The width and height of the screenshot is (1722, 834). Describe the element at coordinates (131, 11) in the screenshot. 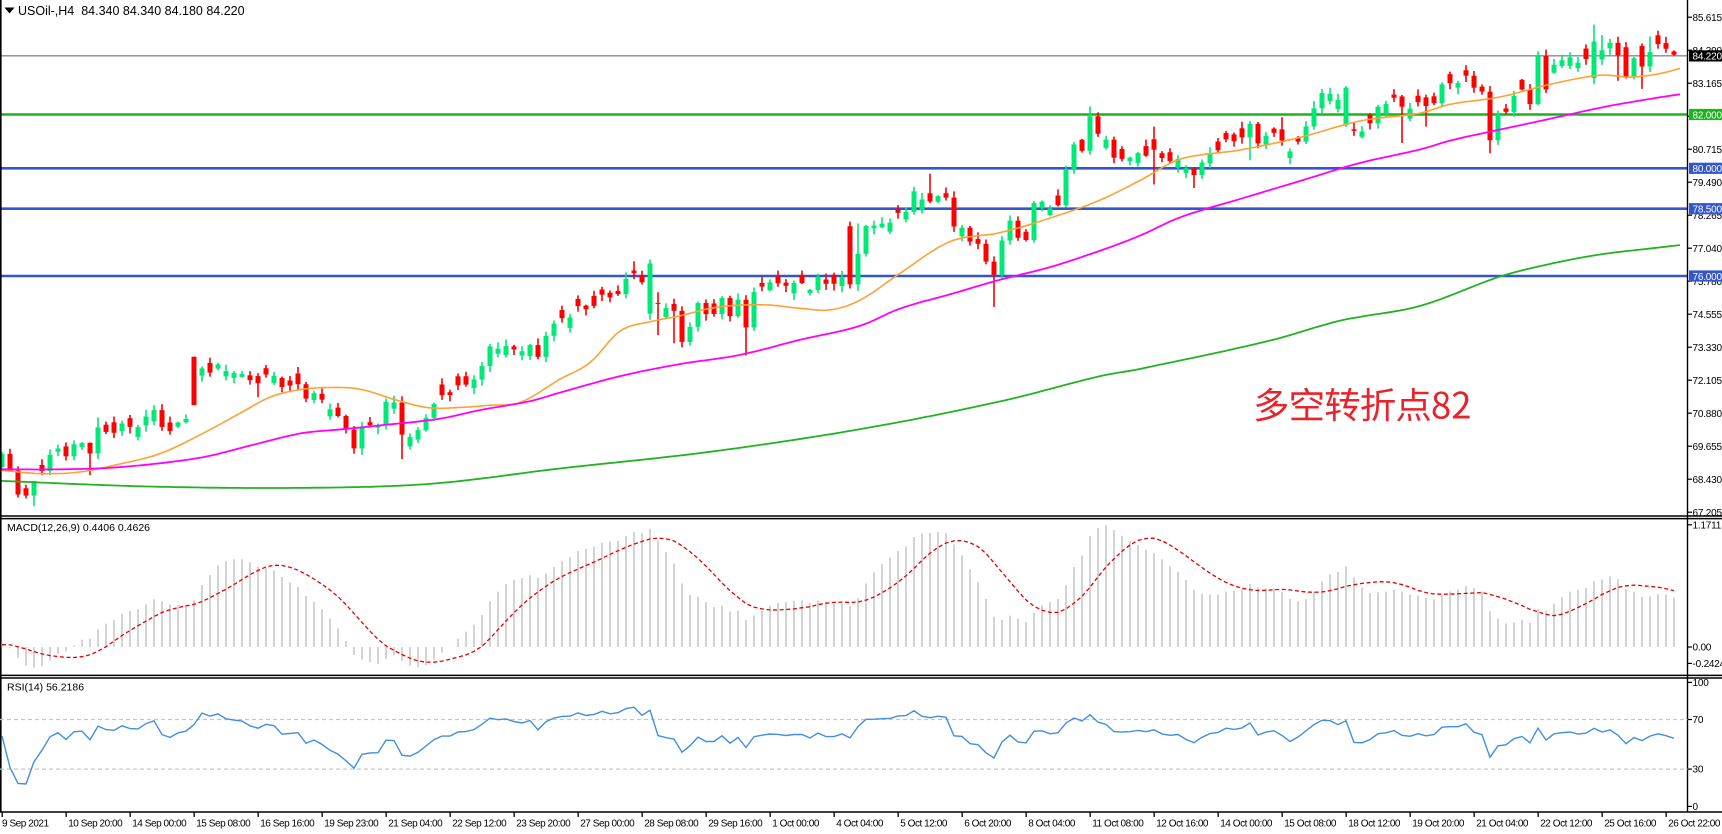

I see `svg-text:USOil-,H4 84.340 84.340 84.18: USOil-,H4 84.340 84.340 84.180 84.220` at that location.